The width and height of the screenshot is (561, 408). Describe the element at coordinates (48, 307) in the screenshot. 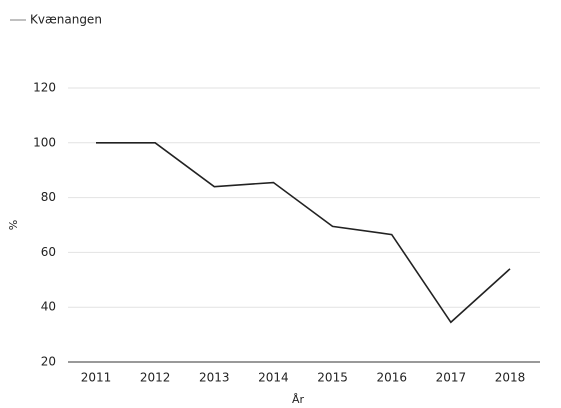

I see `y-tick-label: 40` at that location.